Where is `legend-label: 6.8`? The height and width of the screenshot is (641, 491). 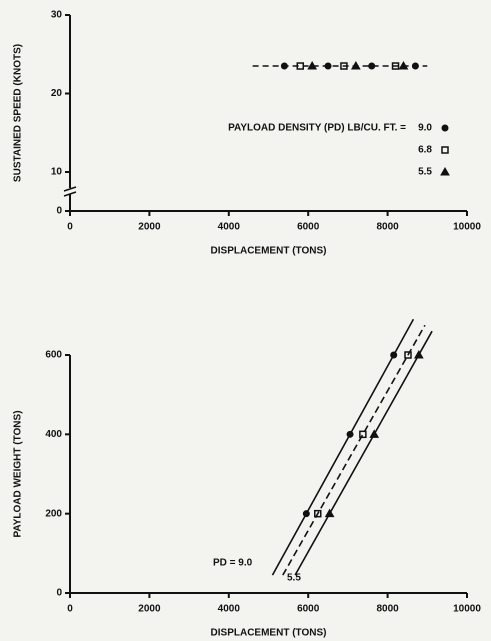 legend-label: 6.8 is located at coordinates (425, 150).